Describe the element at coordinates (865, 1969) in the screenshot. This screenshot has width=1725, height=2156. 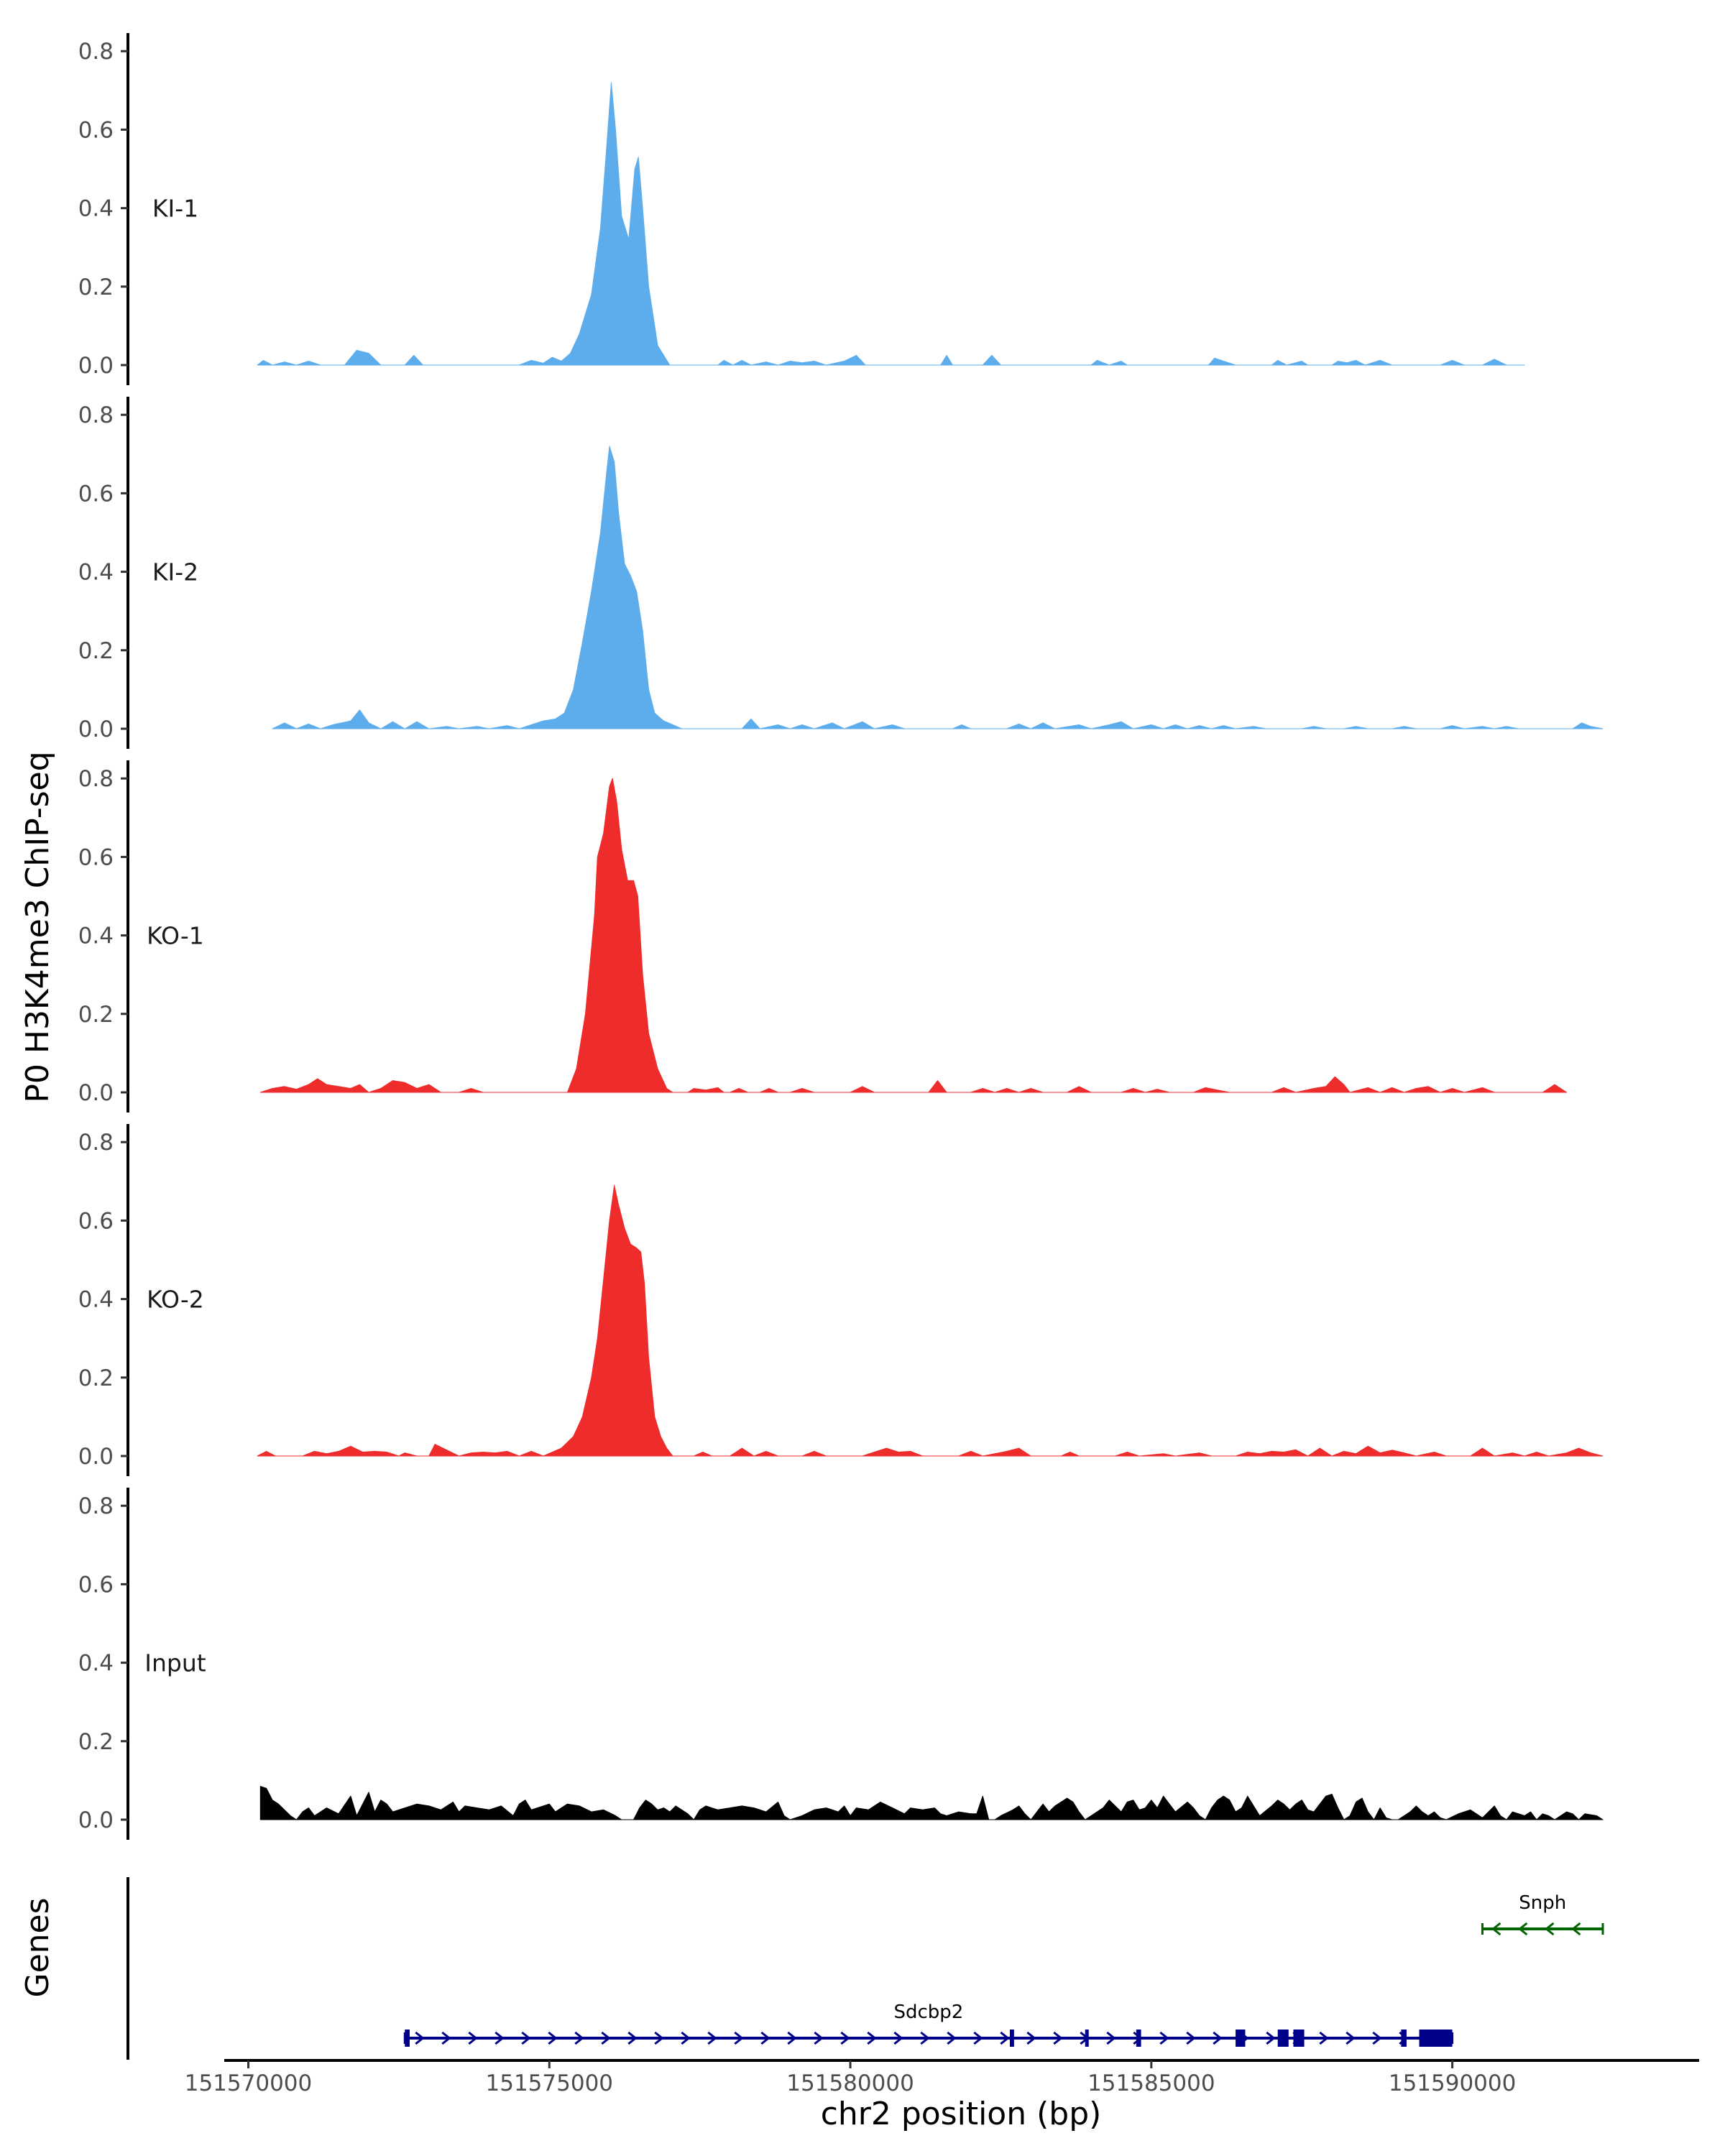
I see `gene-track: Sdcbp2 Snph` at that location.